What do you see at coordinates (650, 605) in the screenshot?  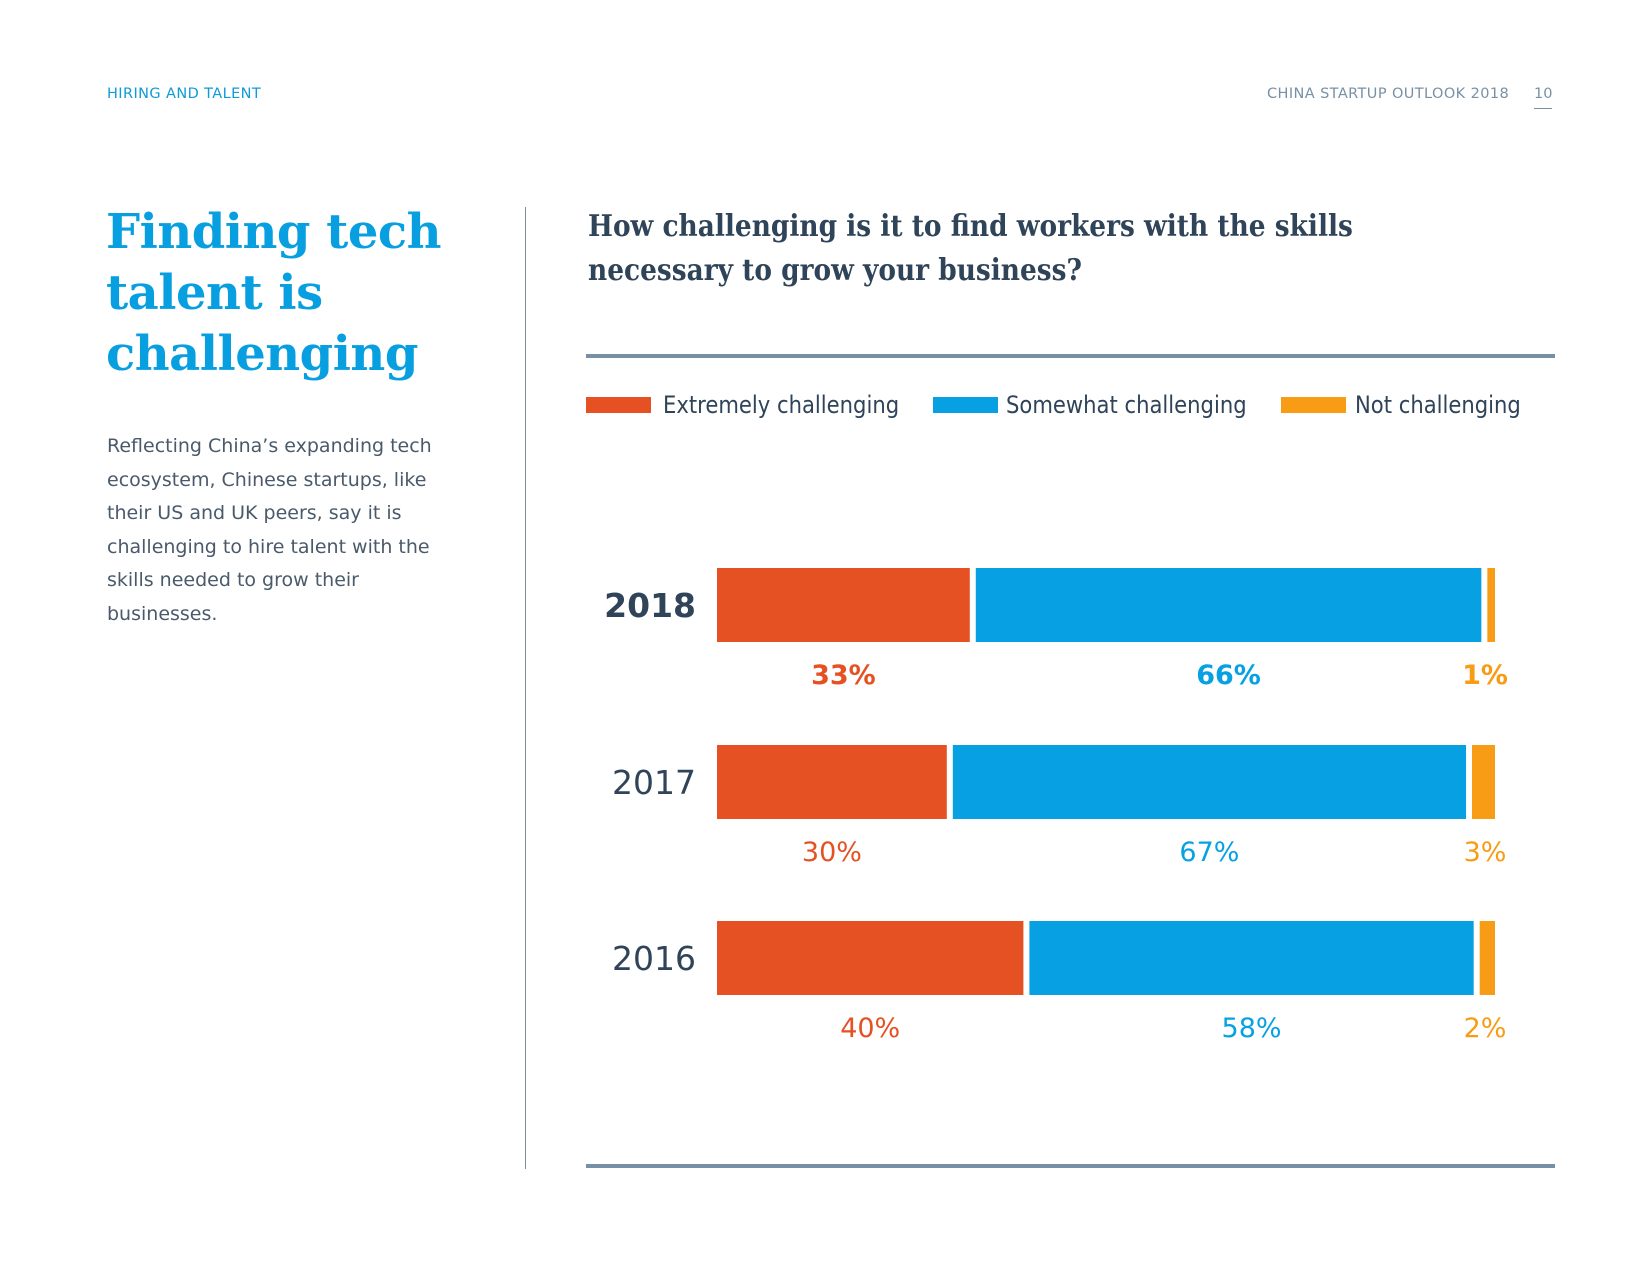 I see `category-label-2018: 2018` at bounding box center [650, 605].